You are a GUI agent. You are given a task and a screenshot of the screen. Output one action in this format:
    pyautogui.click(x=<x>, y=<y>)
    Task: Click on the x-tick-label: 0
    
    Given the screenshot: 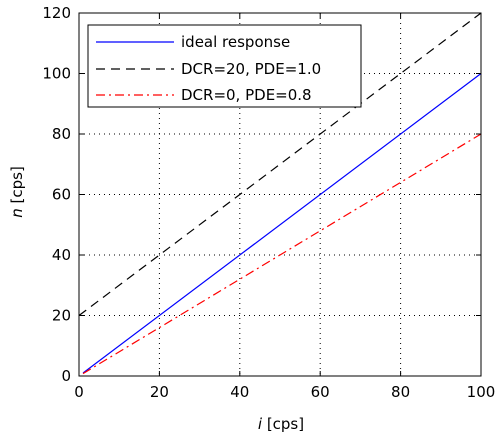 What is the action you would take?
    pyautogui.click(x=79, y=392)
    